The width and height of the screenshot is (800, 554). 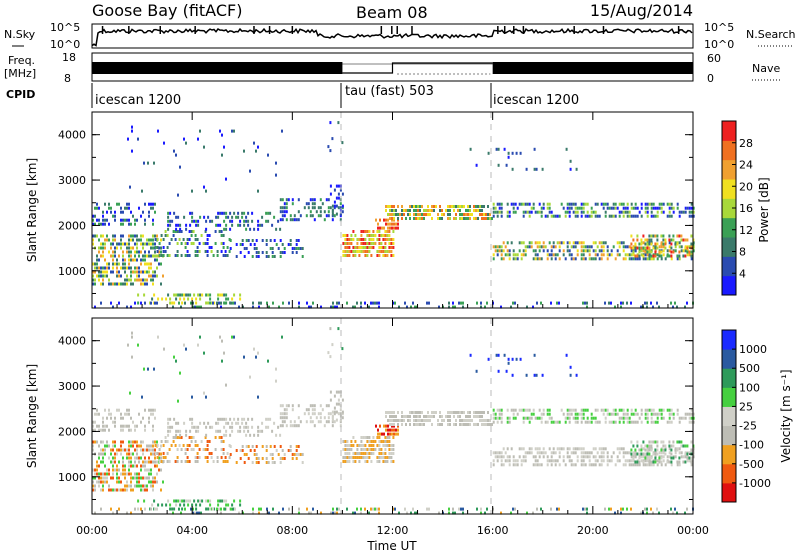 What do you see at coordinates (138, 100) in the screenshot?
I see `cpid-segment-1: icescan 1200` at bounding box center [138, 100].